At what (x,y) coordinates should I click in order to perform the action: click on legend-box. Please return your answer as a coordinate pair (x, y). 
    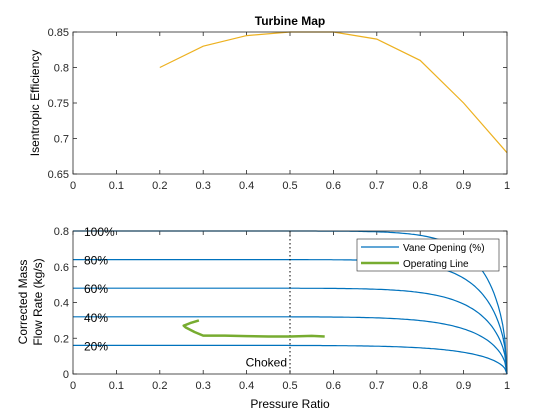
    Looking at the image, I should click on (428, 255).